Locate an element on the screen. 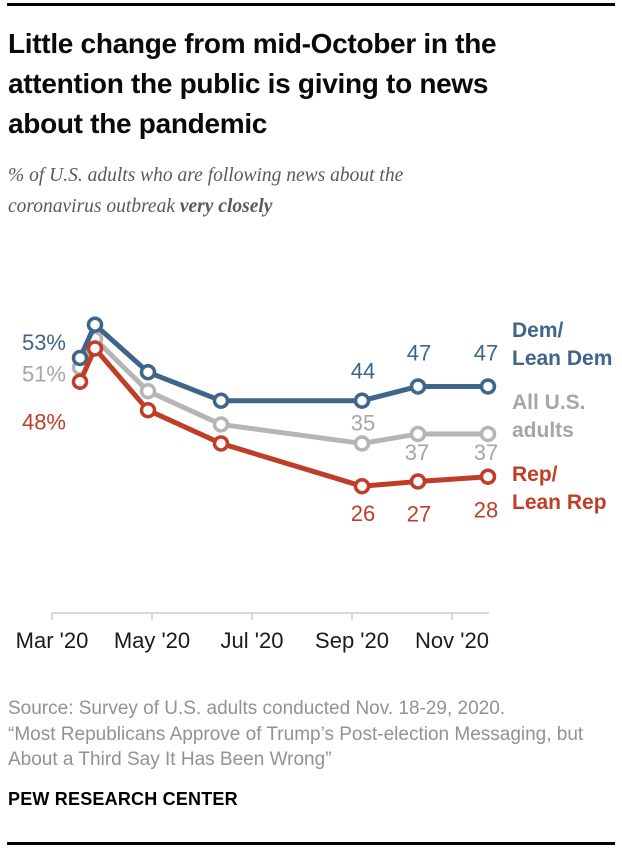  subtitle-line-2-regular: coronavirus outbreak is located at coordinates (94, 206).